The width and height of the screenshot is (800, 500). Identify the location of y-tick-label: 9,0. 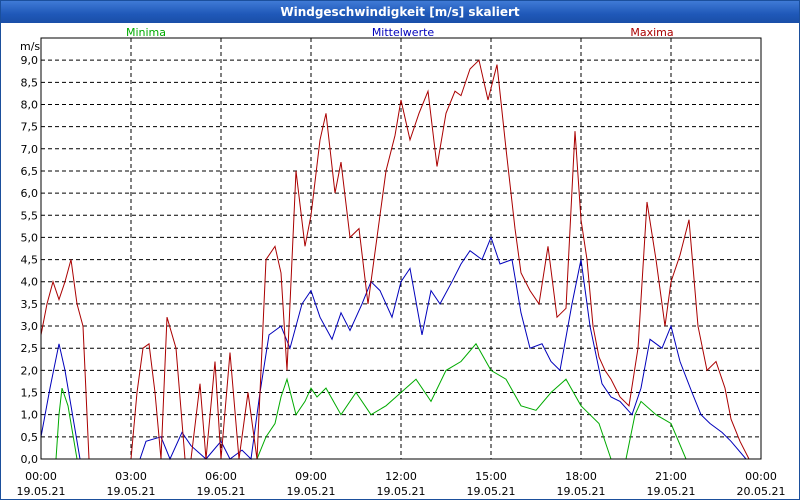
(30, 60).